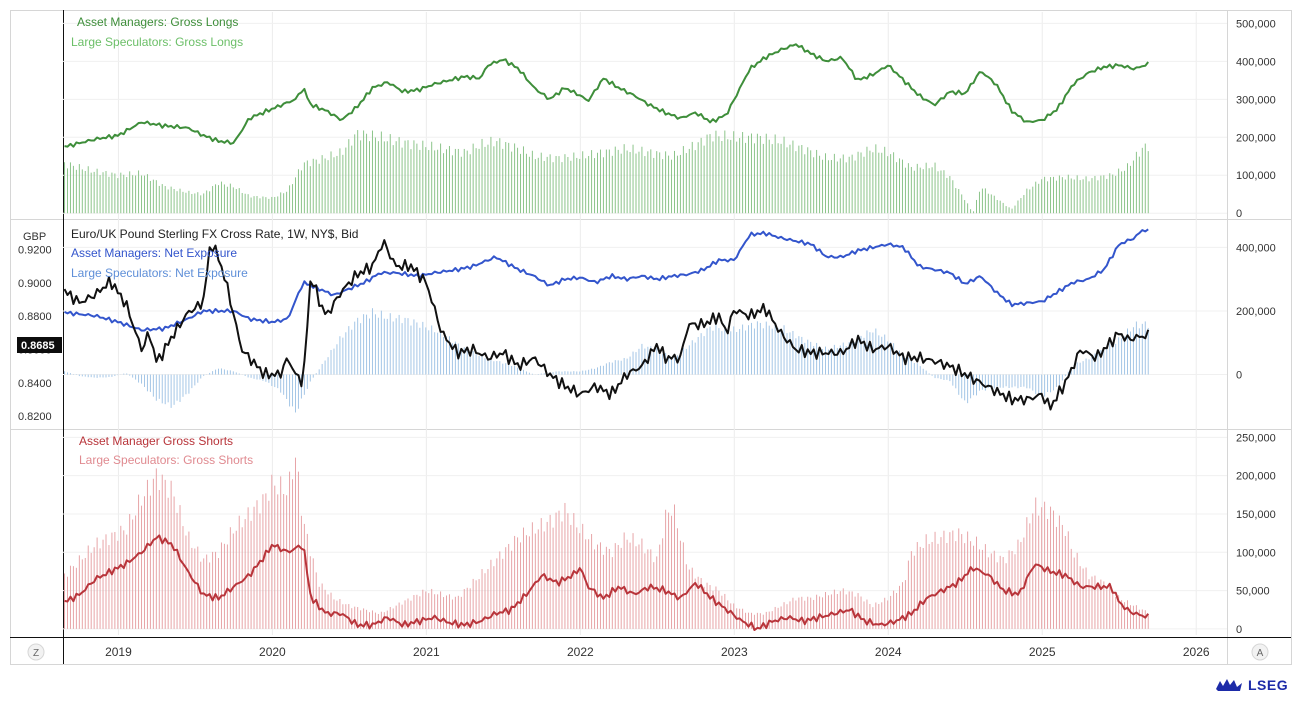  I want to click on y-tick-label: 300,000, so click(1256, 100).